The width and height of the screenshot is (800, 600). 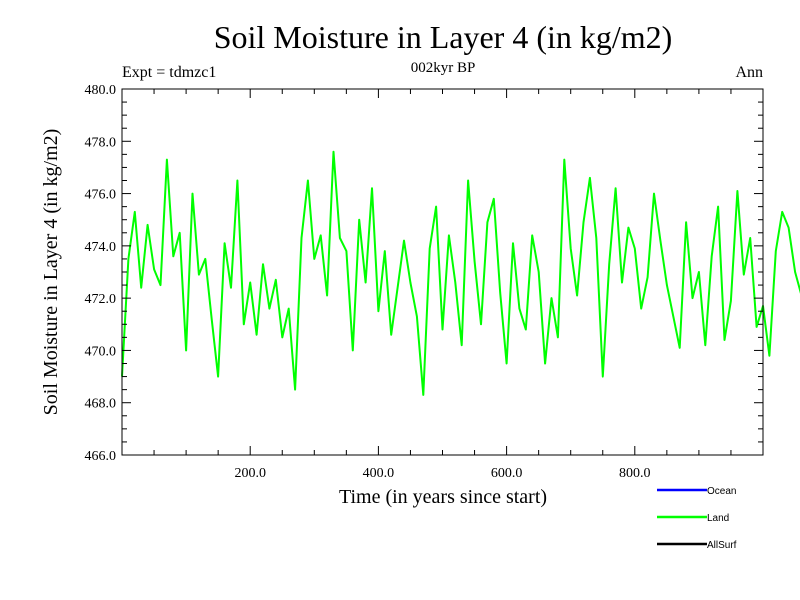 What do you see at coordinates (101, 195) in the screenshot?
I see `y-tick-label: 476.0` at bounding box center [101, 195].